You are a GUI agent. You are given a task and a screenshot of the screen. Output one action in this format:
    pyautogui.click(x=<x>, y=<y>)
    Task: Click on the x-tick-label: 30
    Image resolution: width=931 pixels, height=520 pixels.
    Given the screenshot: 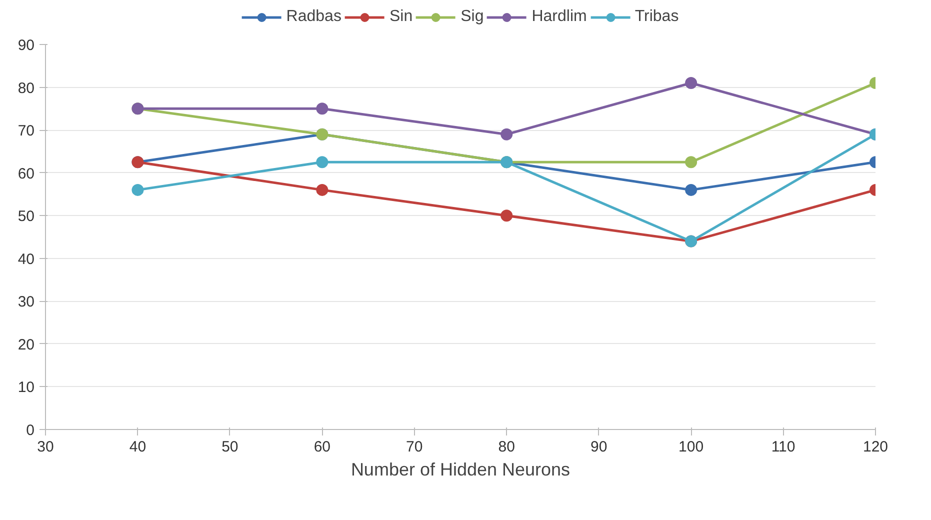 What is the action you would take?
    pyautogui.click(x=45, y=447)
    